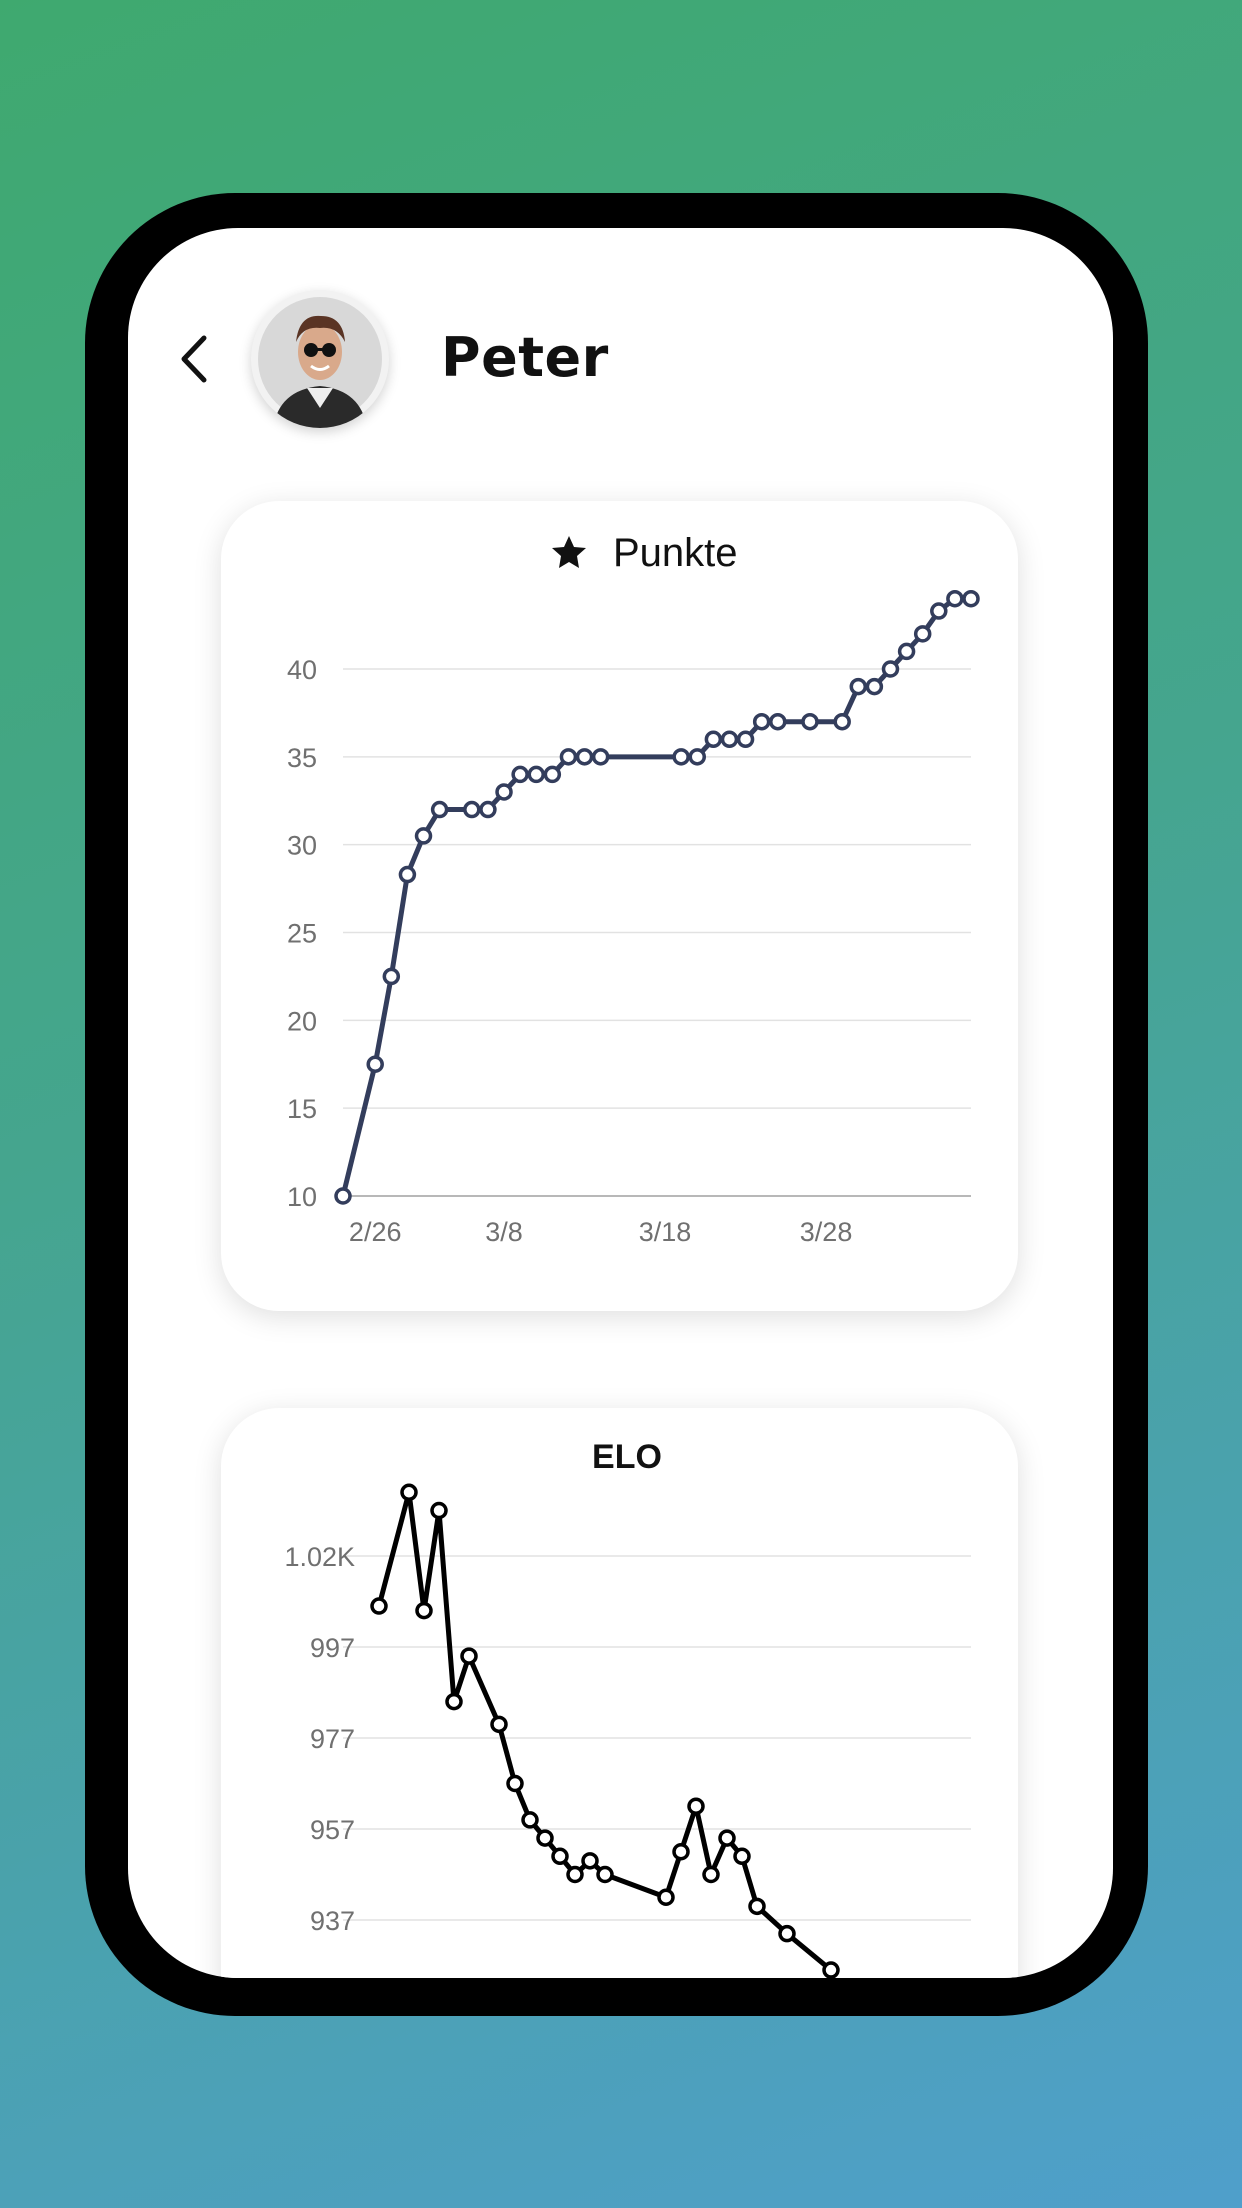 This screenshot has width=1242, height=2208. Describe the element at coordinates (320, 362) in the screenshot. I see `user-avatar` at that location.